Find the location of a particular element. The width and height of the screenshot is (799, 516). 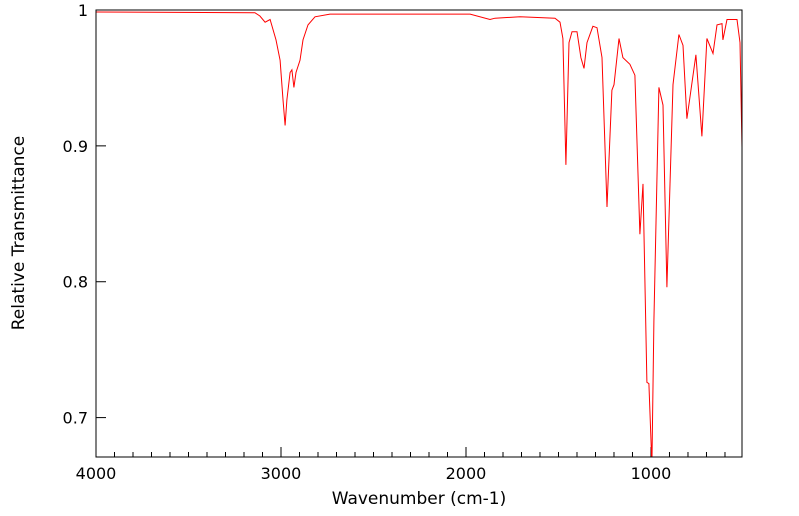

x-tick-label: 3000 is located at coordinates (281, 473).